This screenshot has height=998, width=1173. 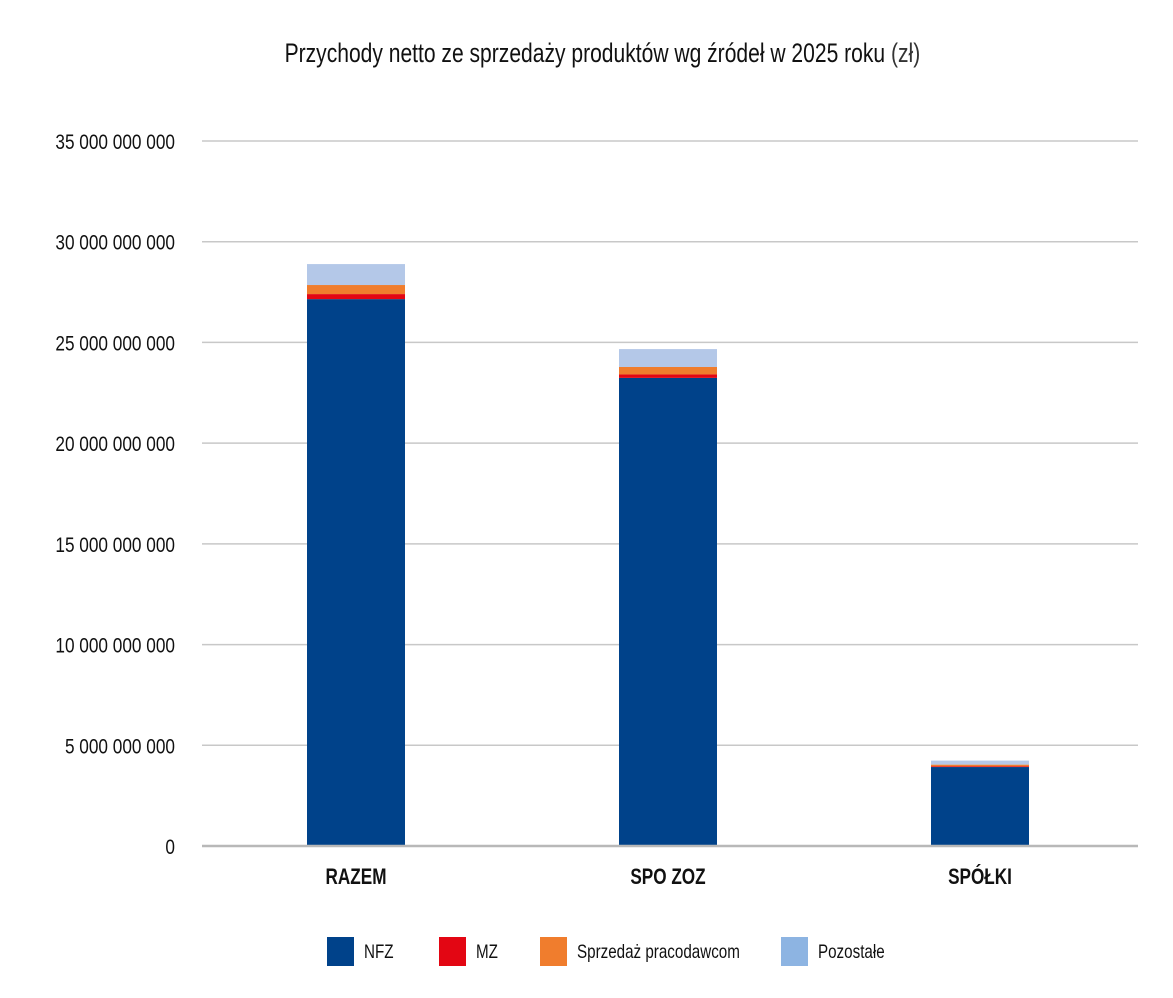 I want to click on y-tick-label: 10 000 000 000, so click(x=115, y=646).